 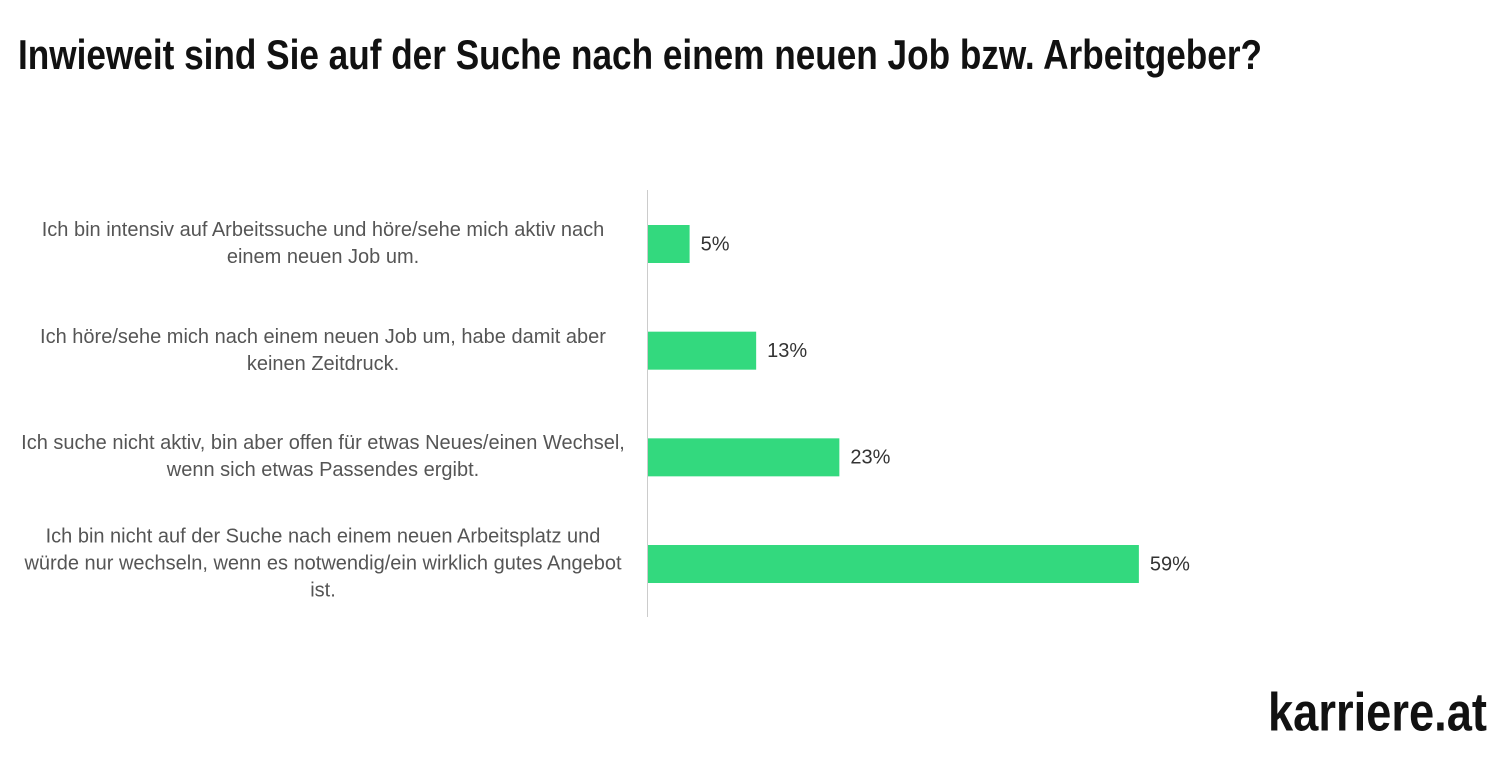 What do you see at coordinates (1377, 712) in the screenshot?
I see `logo: karriere.at` at bounding box center [1377, 712].